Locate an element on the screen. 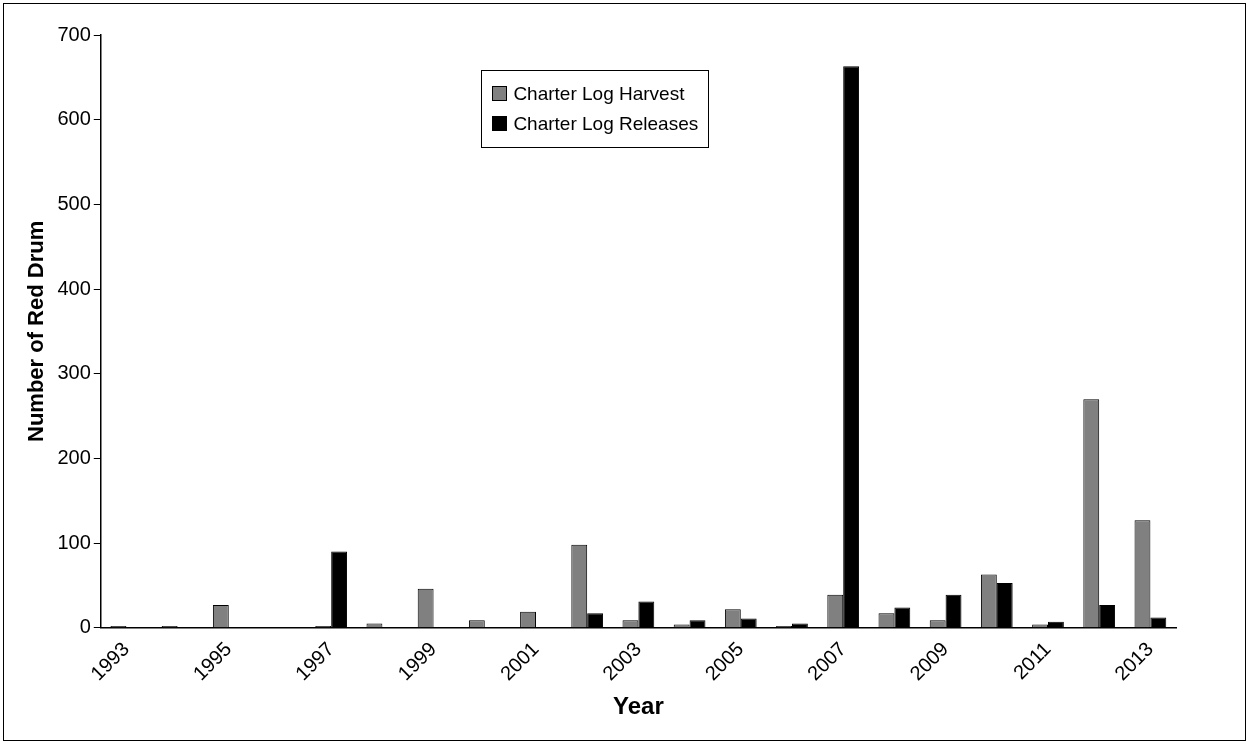 This screenshot has height=746, width=1251. x-axis-title: Year is located at coordinates (638, 706).